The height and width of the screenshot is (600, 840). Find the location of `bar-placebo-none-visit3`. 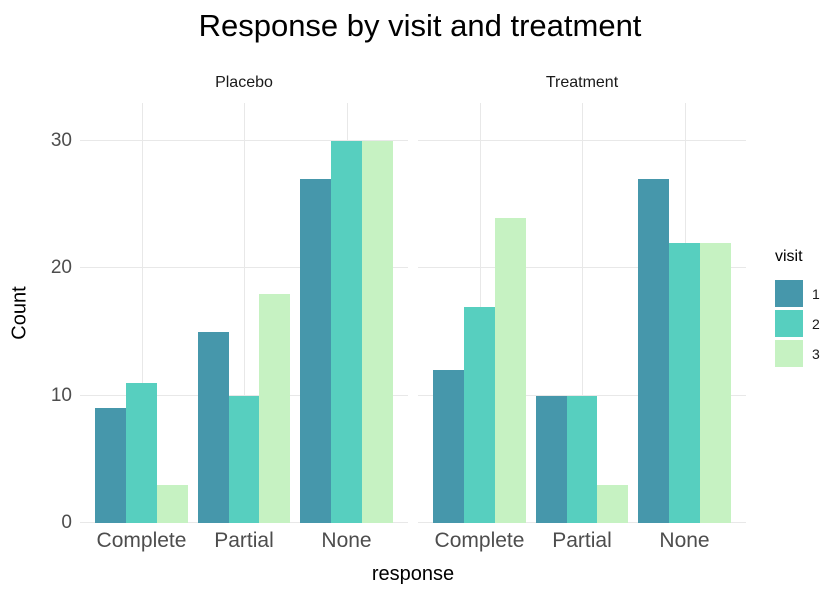

bar-placebo-none-visit3 is located at coordinates (377, 332).